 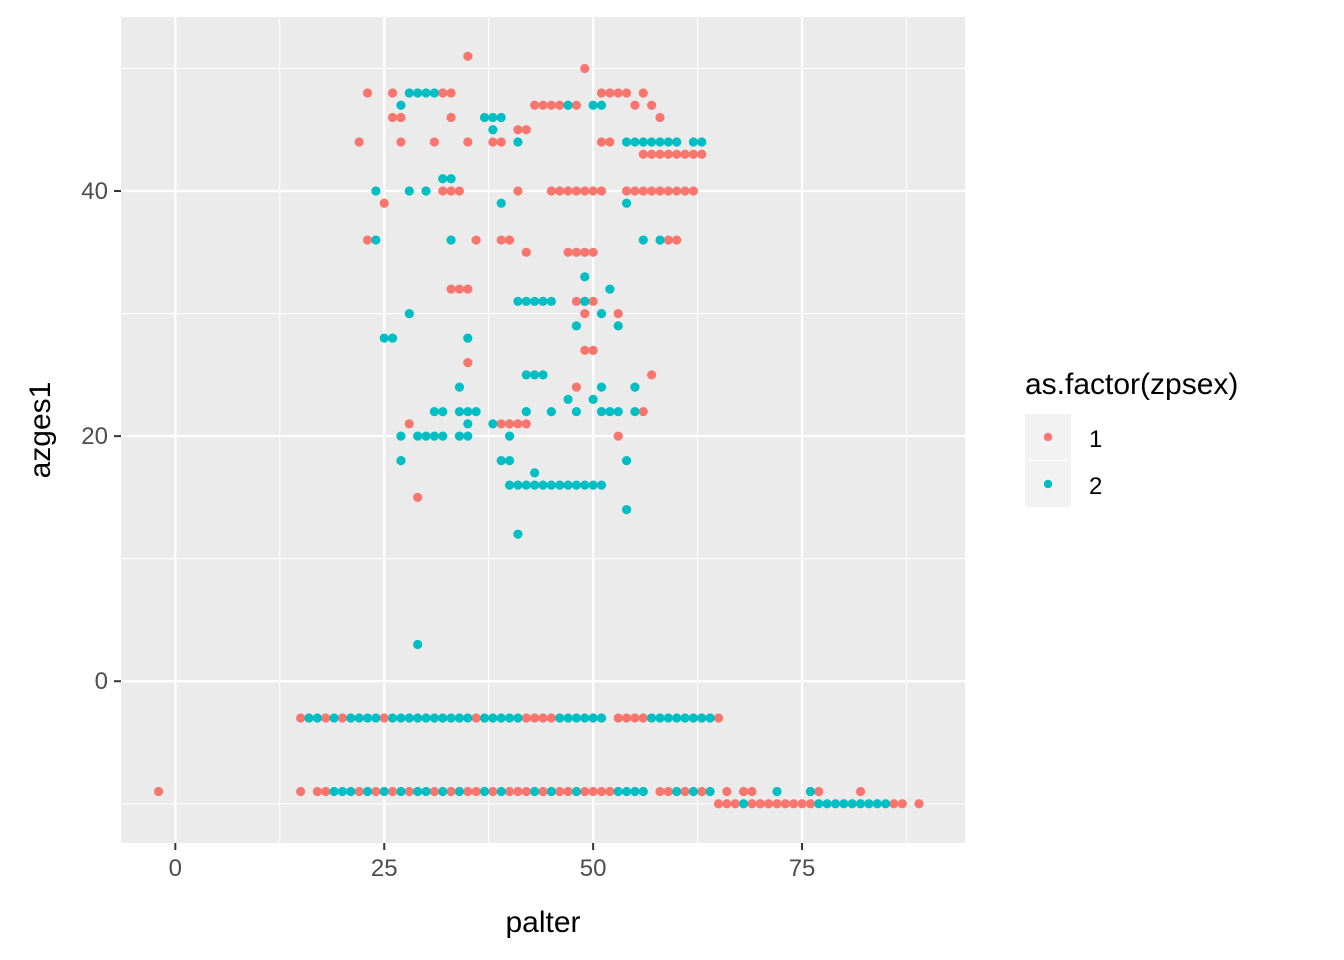 I want to click on y-axis: 0 20 40, so click(x=101, y=436).